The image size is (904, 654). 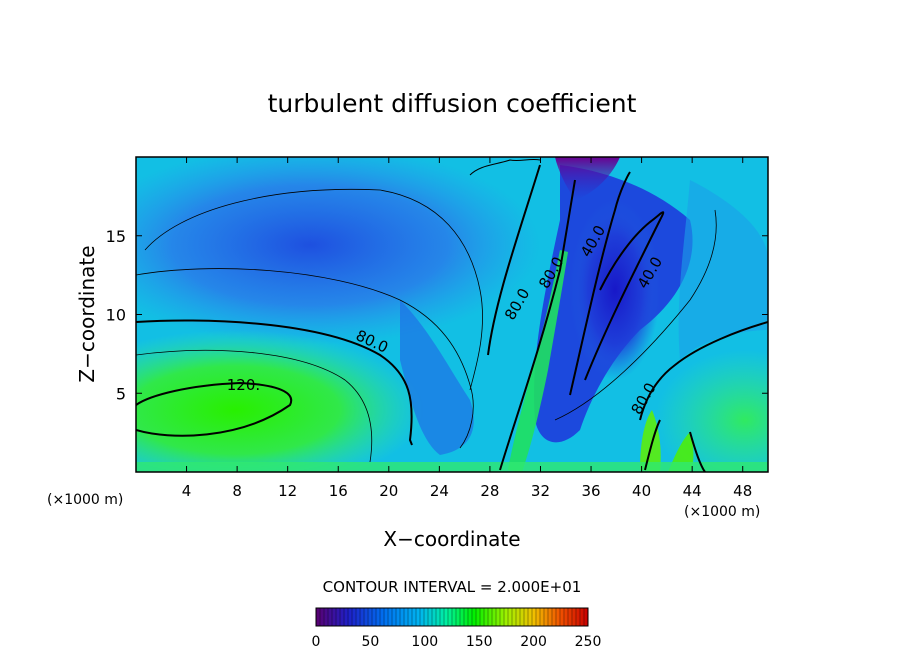 I want to click on contour-40-right-a, so click(x=600, y=283).